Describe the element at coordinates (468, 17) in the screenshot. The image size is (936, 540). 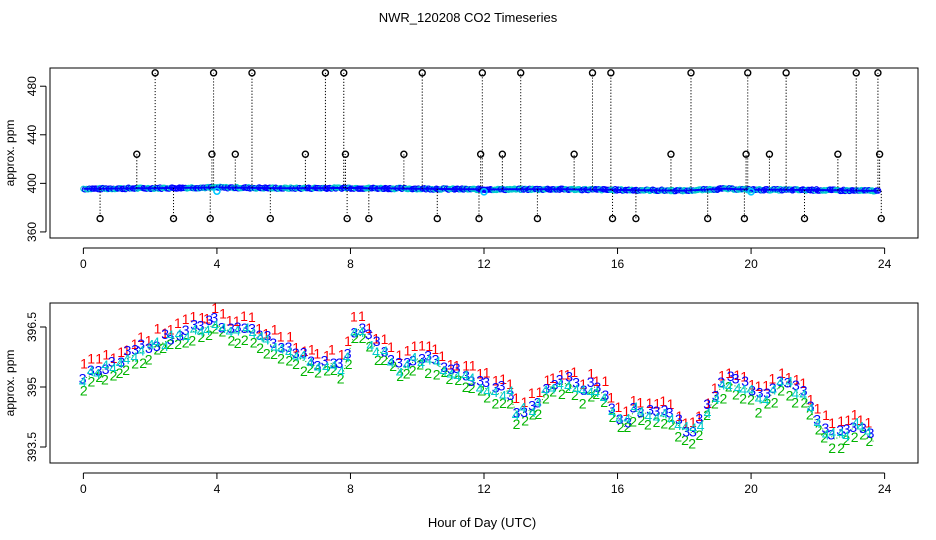
I see `chart-title: NWR_120208 CO2 Timeseries` at that location.